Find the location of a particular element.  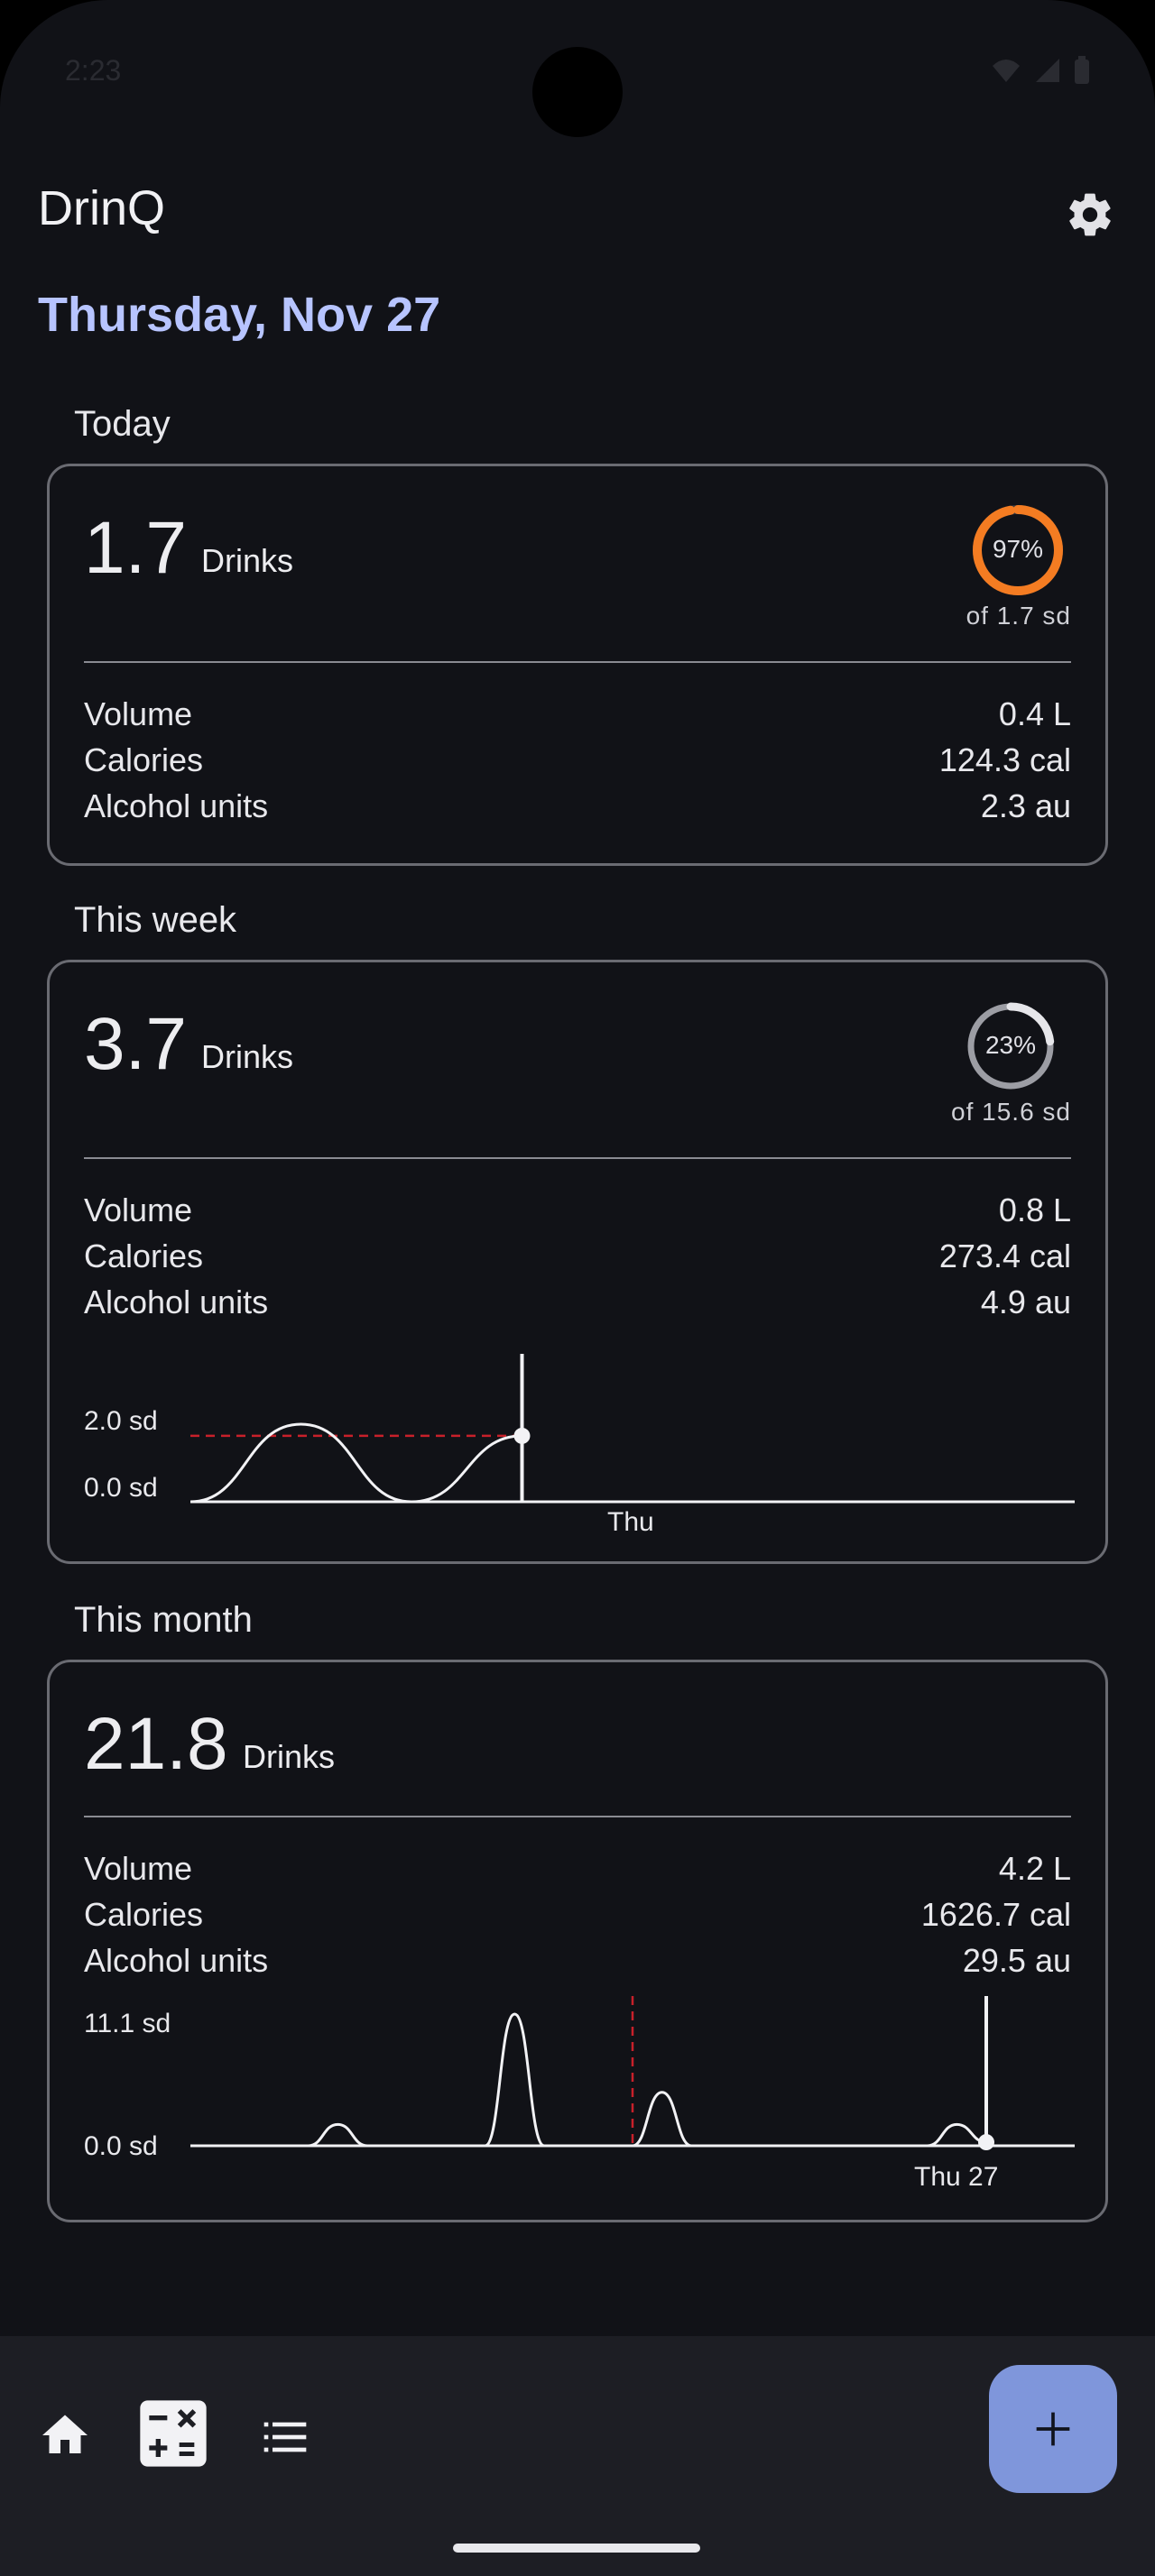

row-value: 4.9 au is located at coordinates (1025, 1302).